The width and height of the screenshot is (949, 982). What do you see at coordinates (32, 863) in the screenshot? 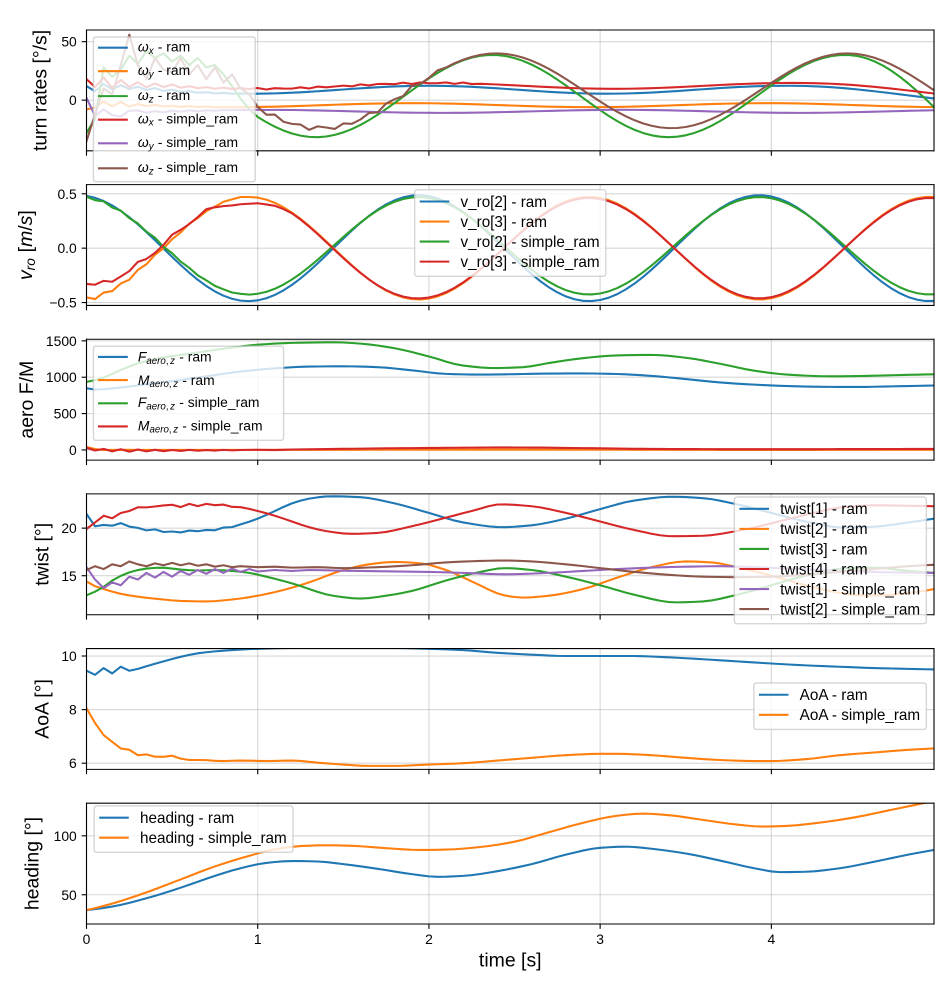
I see `svg-text: heading [°]` at bounding box center [32, 863].